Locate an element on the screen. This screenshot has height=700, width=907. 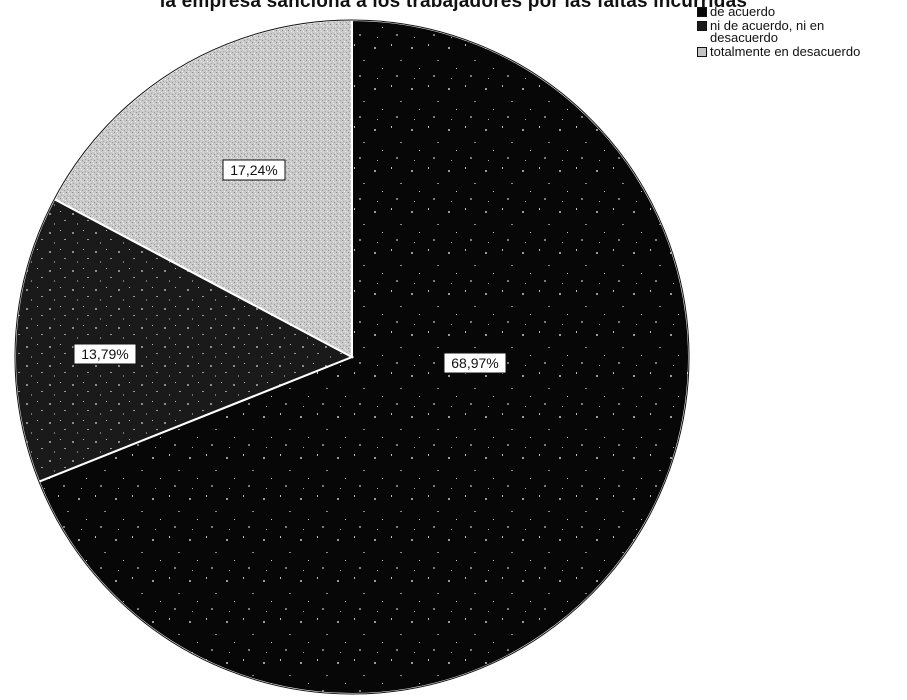
slice-label-1: 13,79% is located at coordinates (105, 354).